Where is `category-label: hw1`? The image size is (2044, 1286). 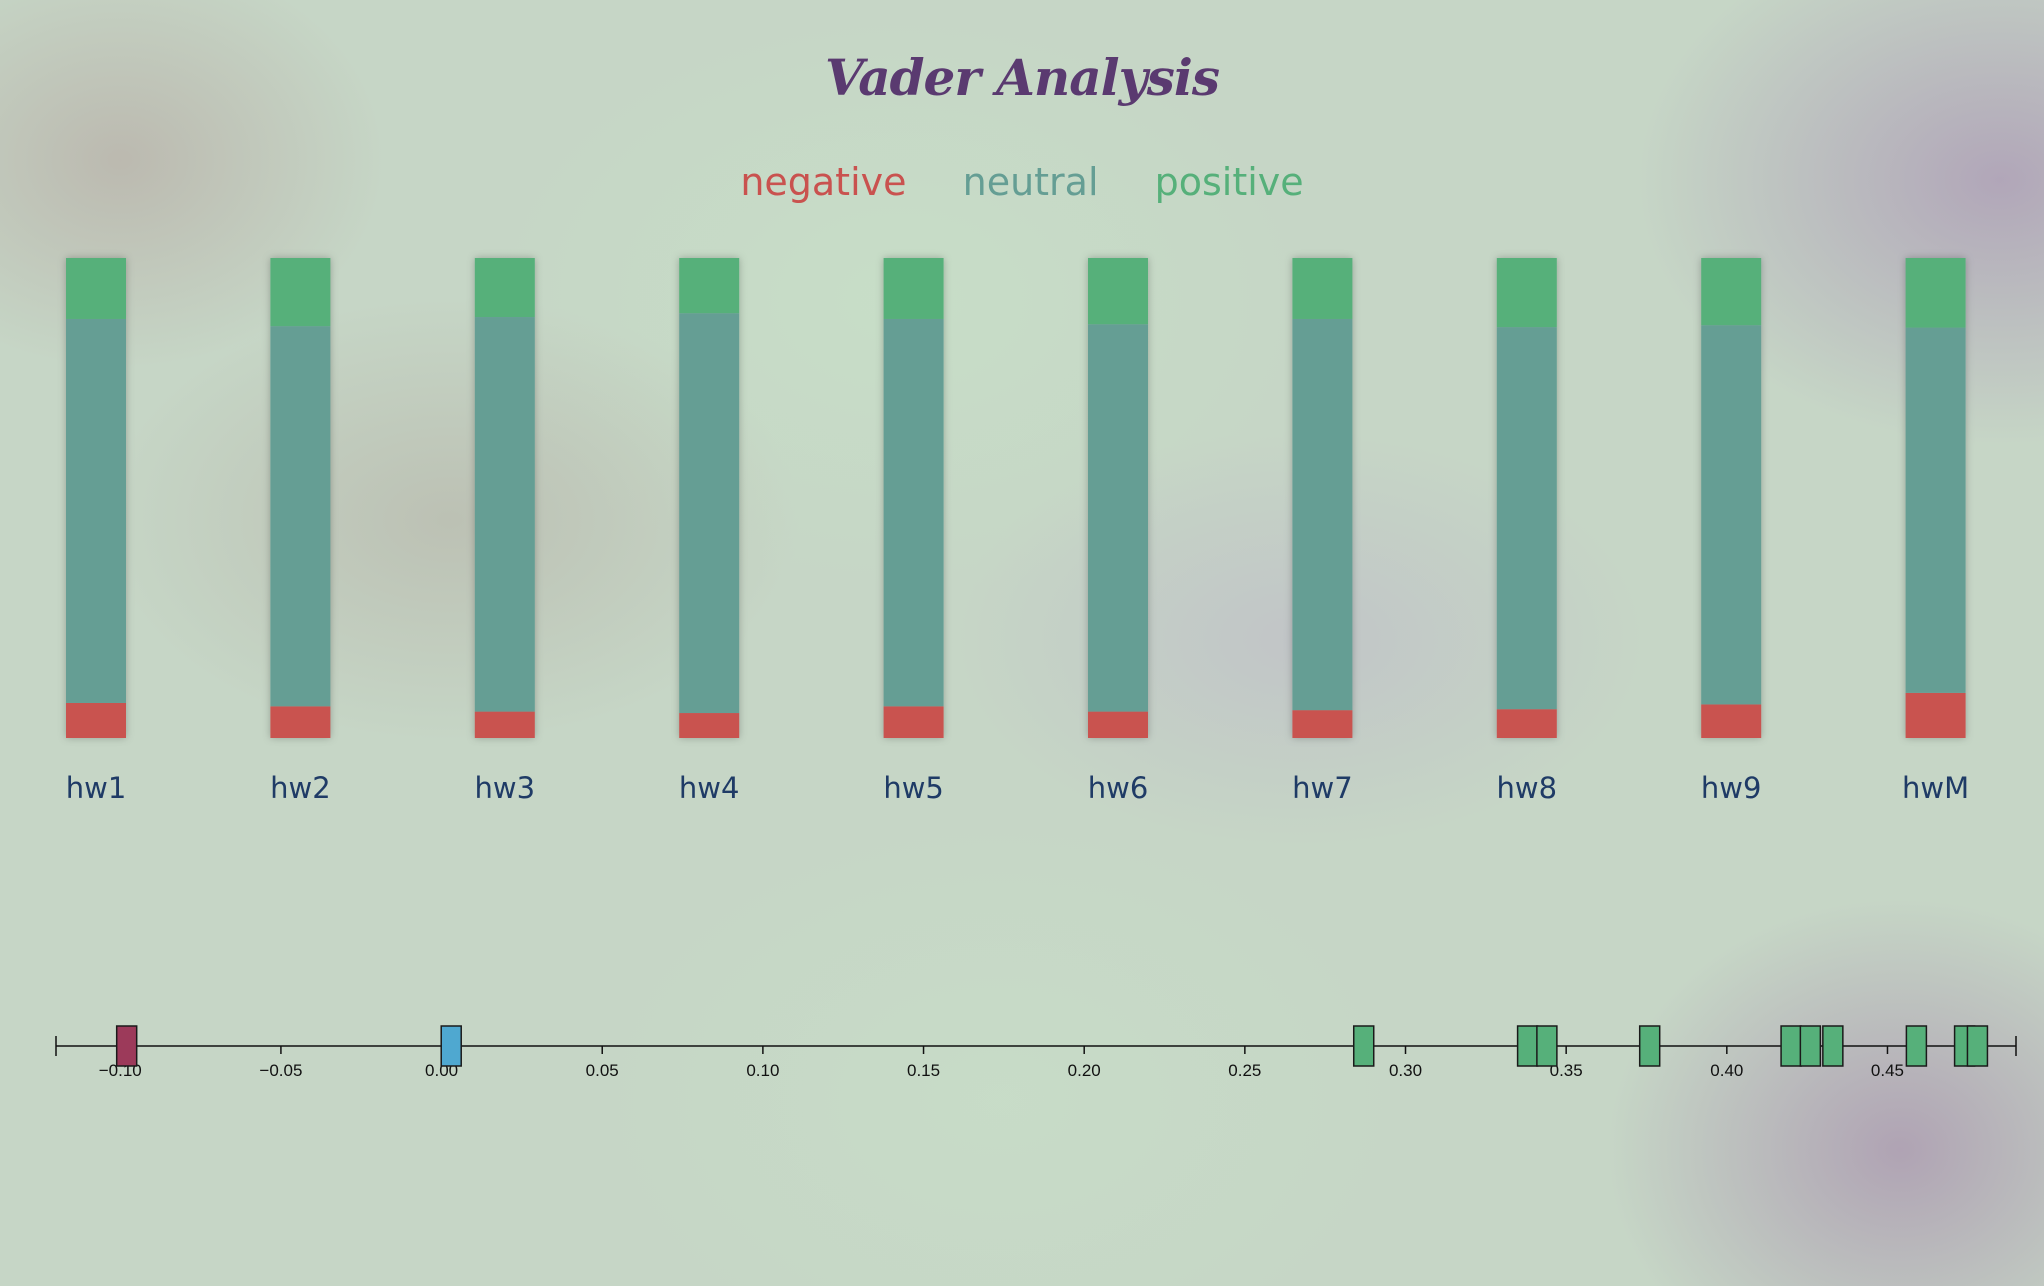
category-label: hw1 is located at coordinates (96, 788).